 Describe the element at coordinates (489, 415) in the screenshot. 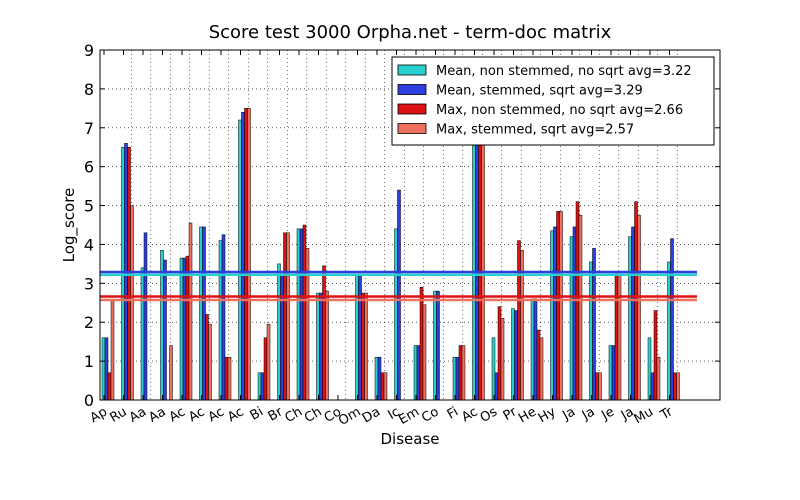

I see `x-tick-label: Os` at that location.